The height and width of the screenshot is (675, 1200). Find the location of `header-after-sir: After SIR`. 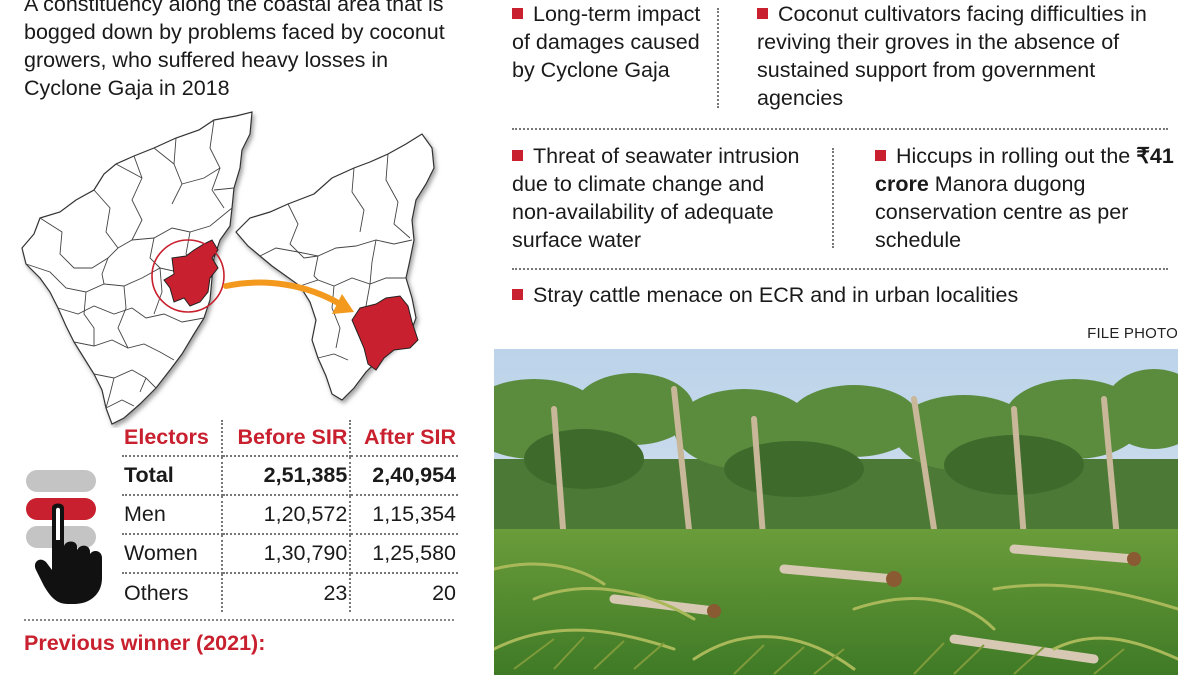

header-after-sir: After SIR is located at coordinates (404, 438).